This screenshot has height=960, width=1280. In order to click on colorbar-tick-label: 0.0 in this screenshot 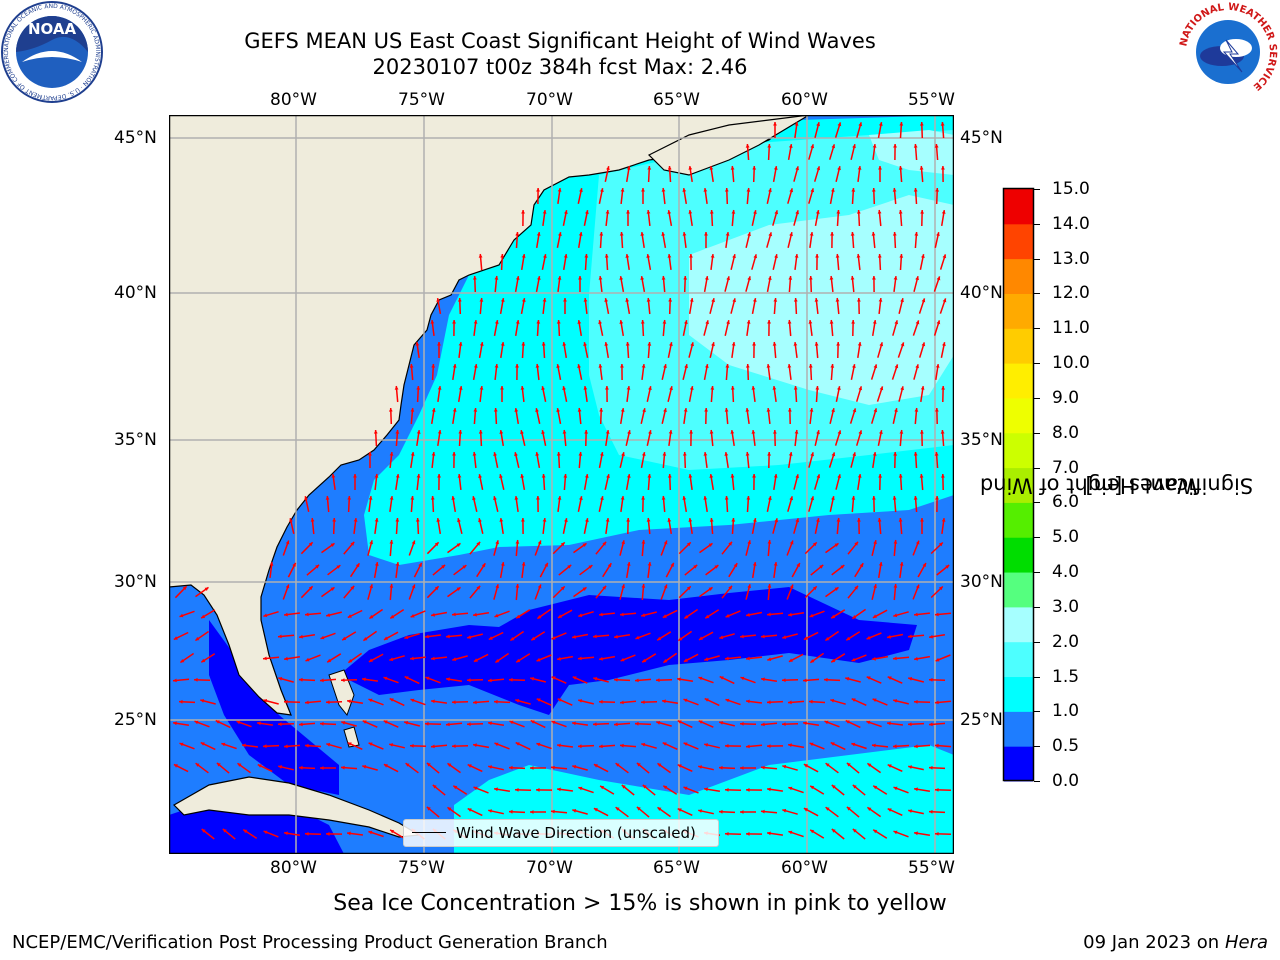, I will do `click(1066, 781)`.